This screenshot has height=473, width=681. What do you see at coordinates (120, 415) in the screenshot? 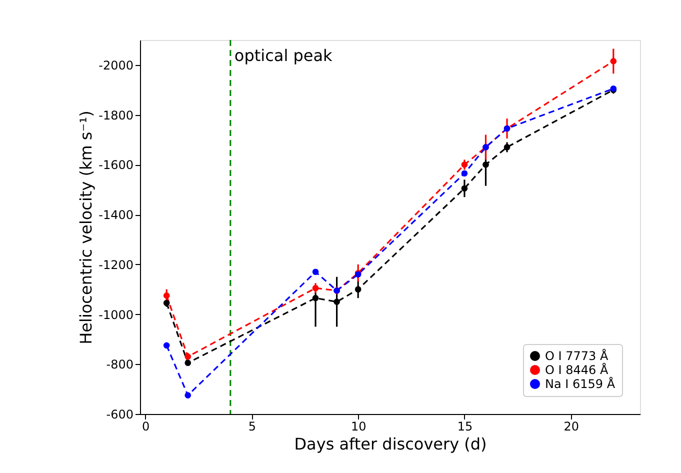
I see `y-tick-label: -600` at bounding box center [120, 415].